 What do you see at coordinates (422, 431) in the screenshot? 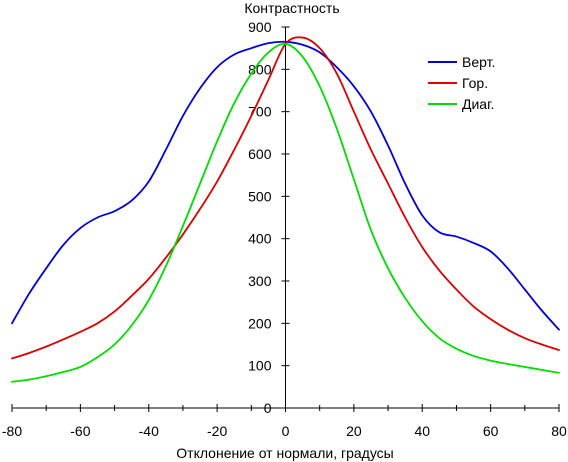
I see `x-tick-label: 40` at bounding box center [422, 431].